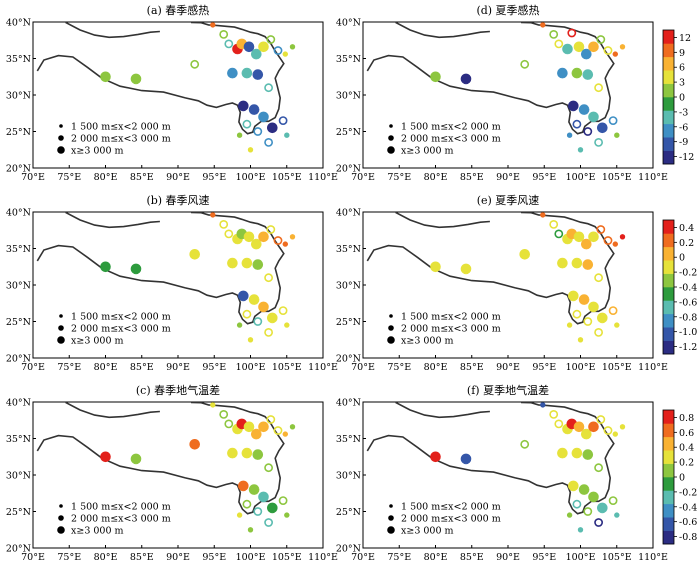 The image size is (700, 570). Describe the element at coordinates (323, 557) in the screenshot. I see `x-tick-label: 110°E` at that location.